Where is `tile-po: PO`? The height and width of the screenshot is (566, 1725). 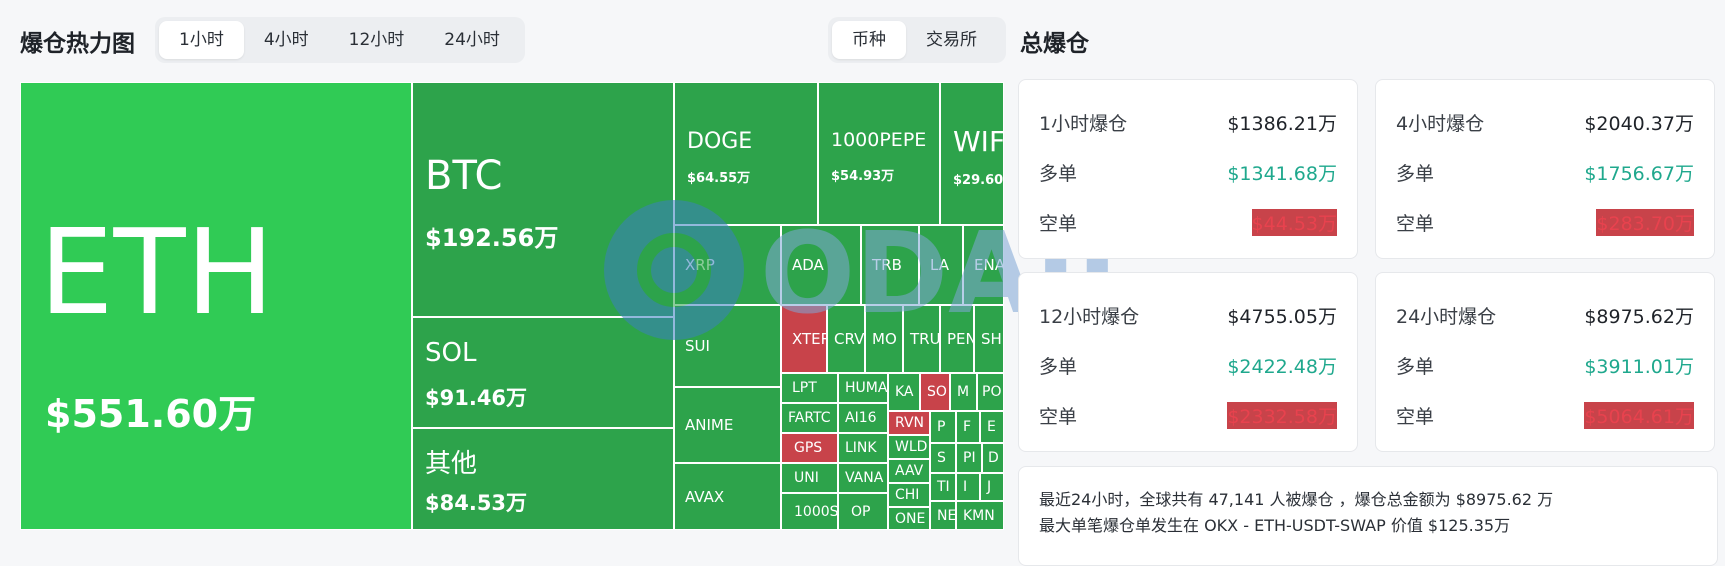 tile-po: PO is located at coordinates (990, 392).